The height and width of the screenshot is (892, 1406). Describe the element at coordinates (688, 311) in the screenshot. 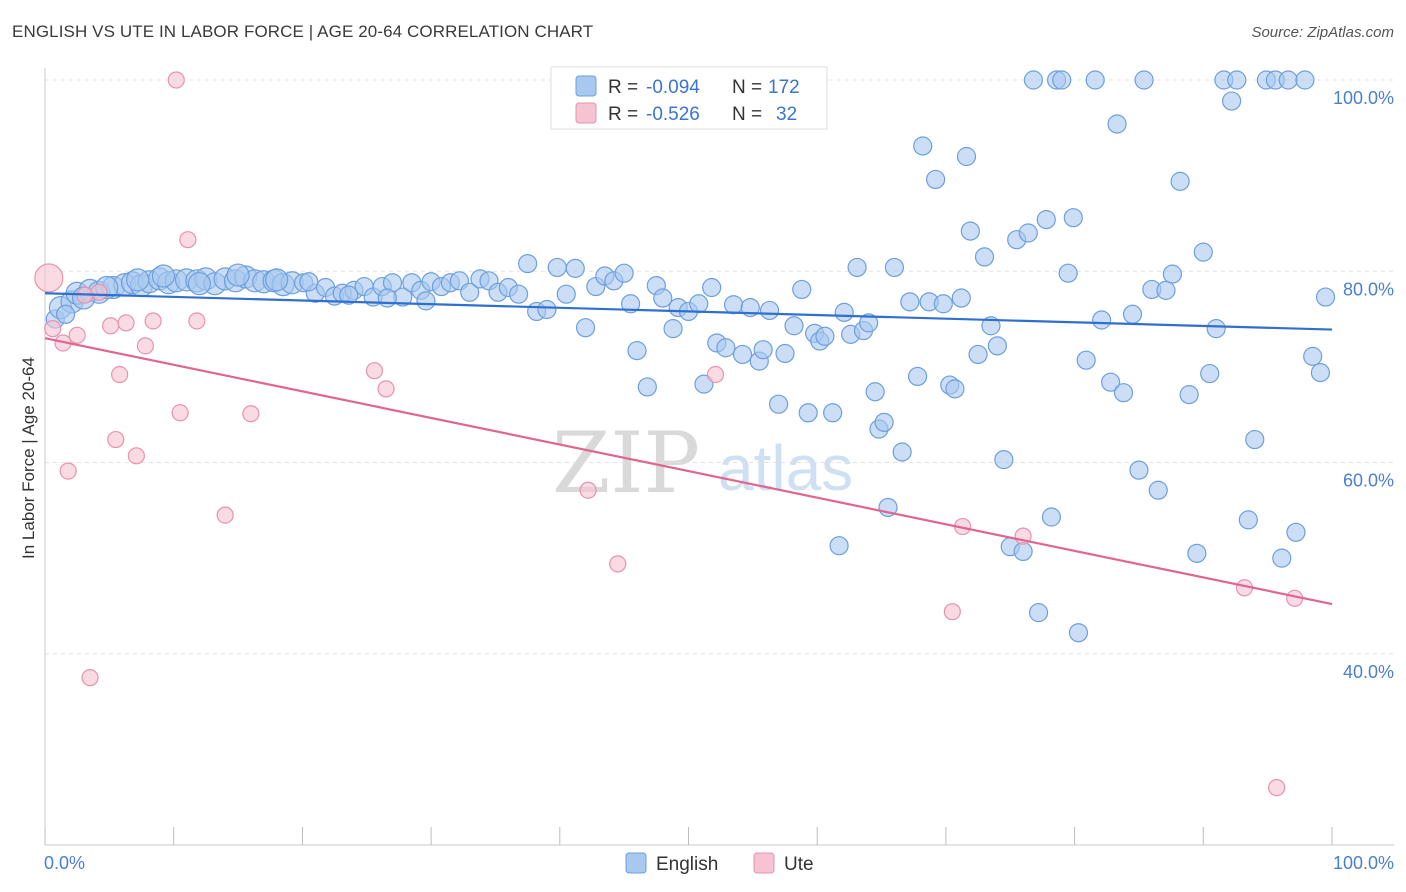

I see `english-trend-line` at that location.